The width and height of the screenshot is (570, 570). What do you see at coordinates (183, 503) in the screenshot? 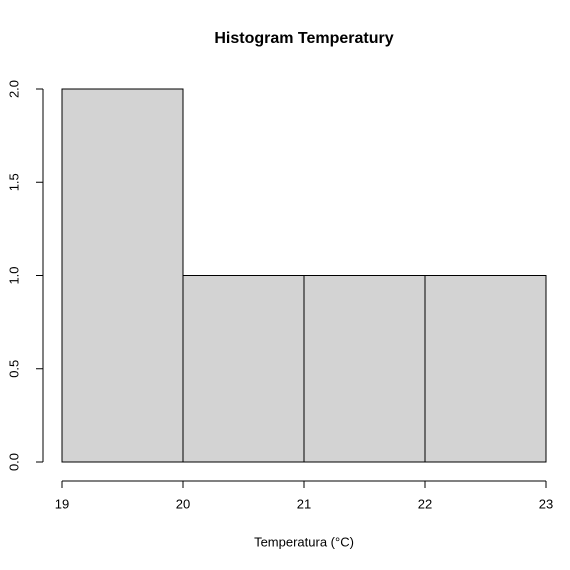
I see `x-tick-label: 20` at bounding box center [183, 503].